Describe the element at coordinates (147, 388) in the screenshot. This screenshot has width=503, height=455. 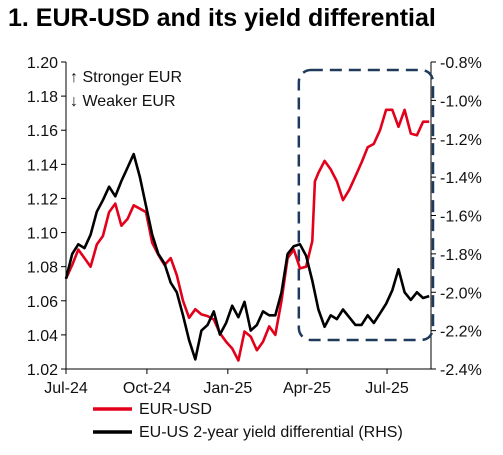
I see `x-tick-label: Oct-24` at that location.